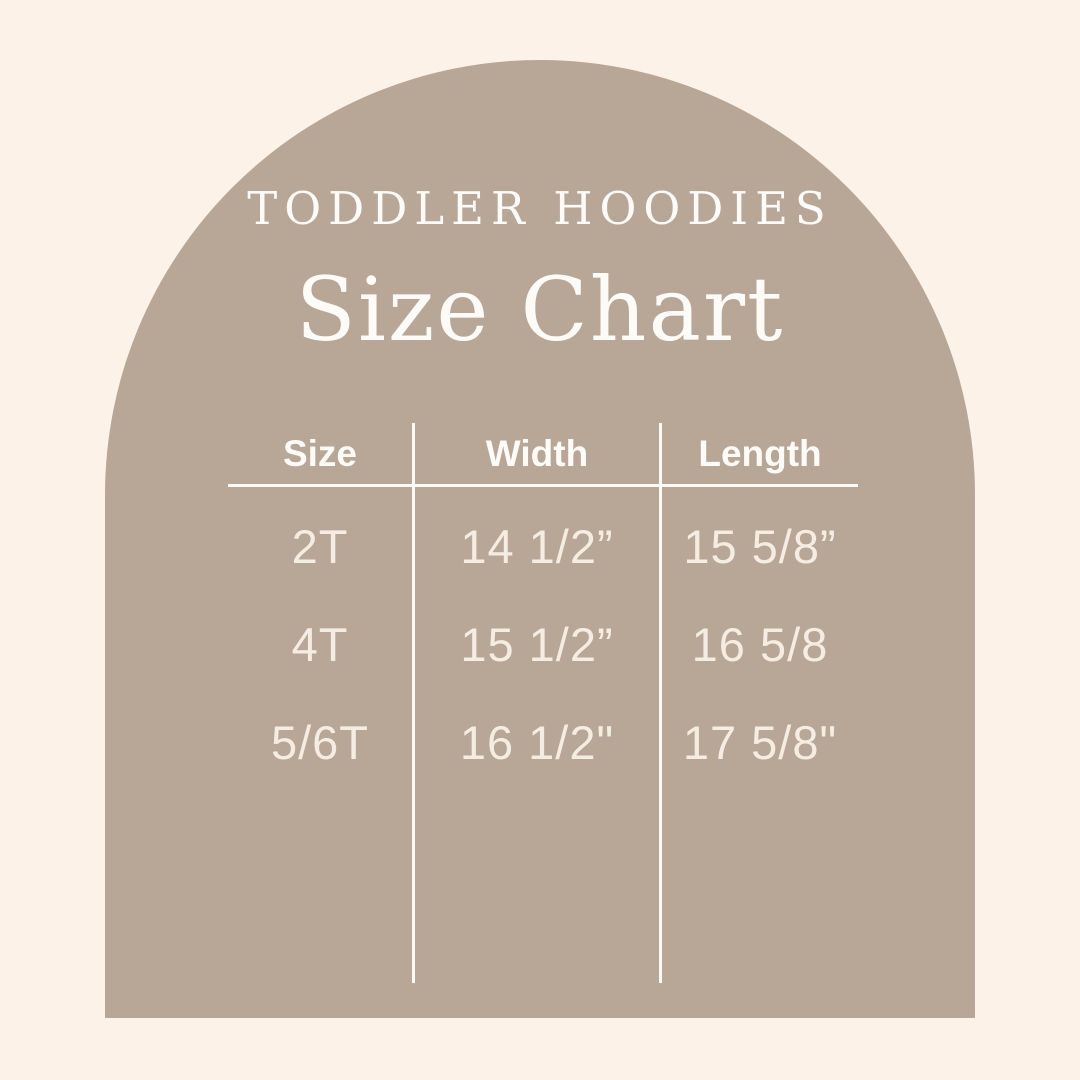 This screenshot has height=1080, width=1080. Describe the element at coordinates (540, 208) in the screenshot. I see `eyebrow-heading: TODDLER HOODIES` at that location.